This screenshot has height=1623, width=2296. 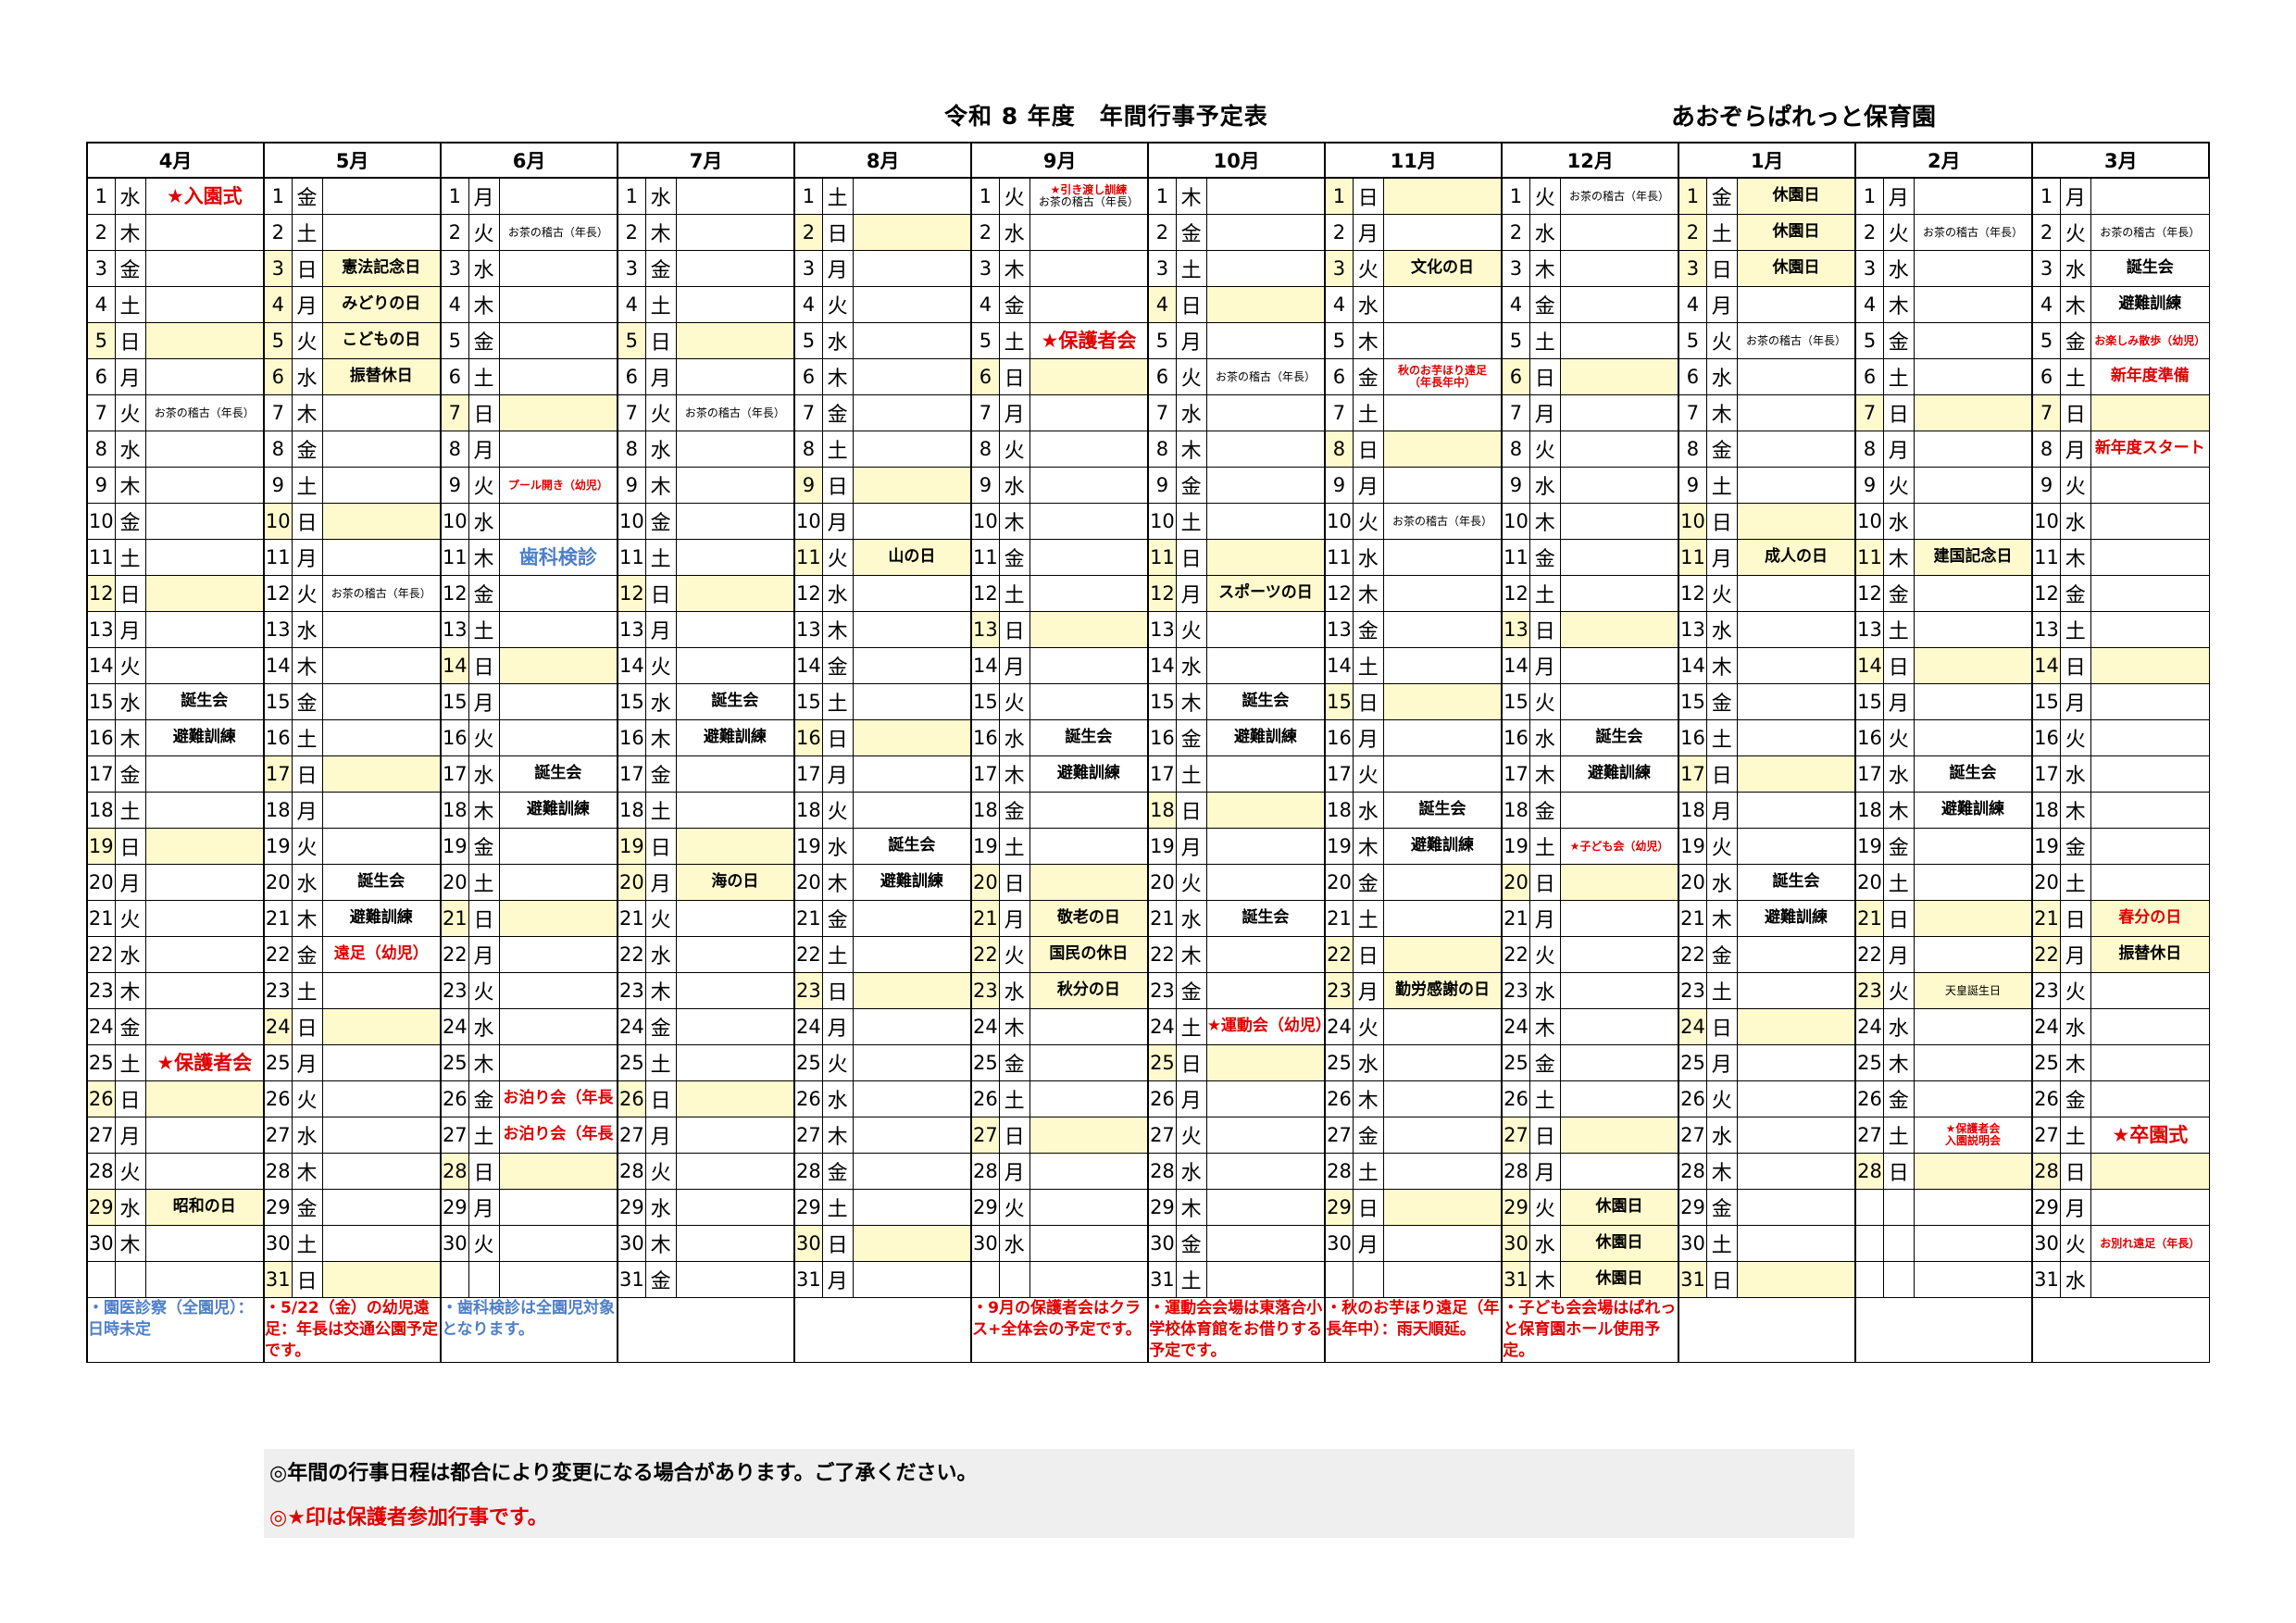 What do you see at coordinates (1545, 233) in the screenshot?
I see `weekday: 水` at bounding box center [1545, 233].